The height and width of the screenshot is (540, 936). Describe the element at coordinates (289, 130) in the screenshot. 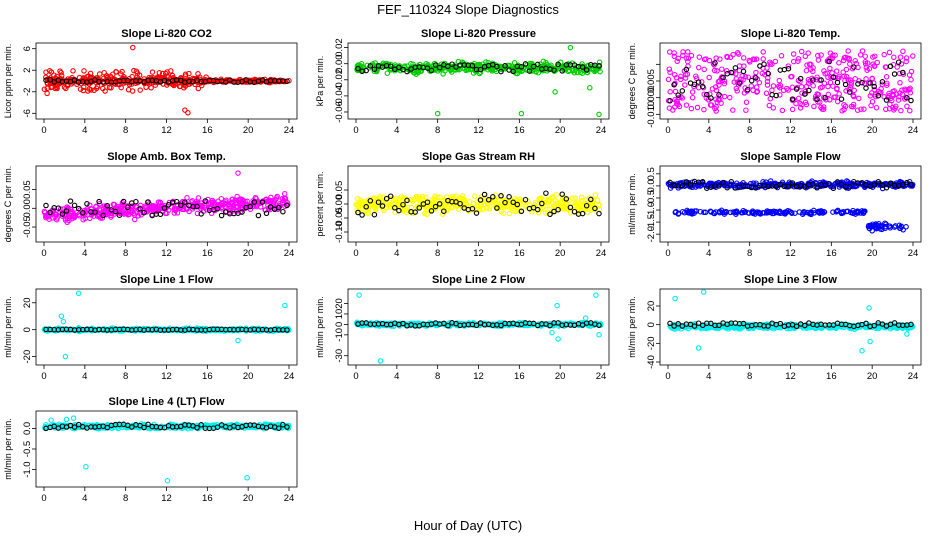

I see `x-tick-label: 24` at that location.